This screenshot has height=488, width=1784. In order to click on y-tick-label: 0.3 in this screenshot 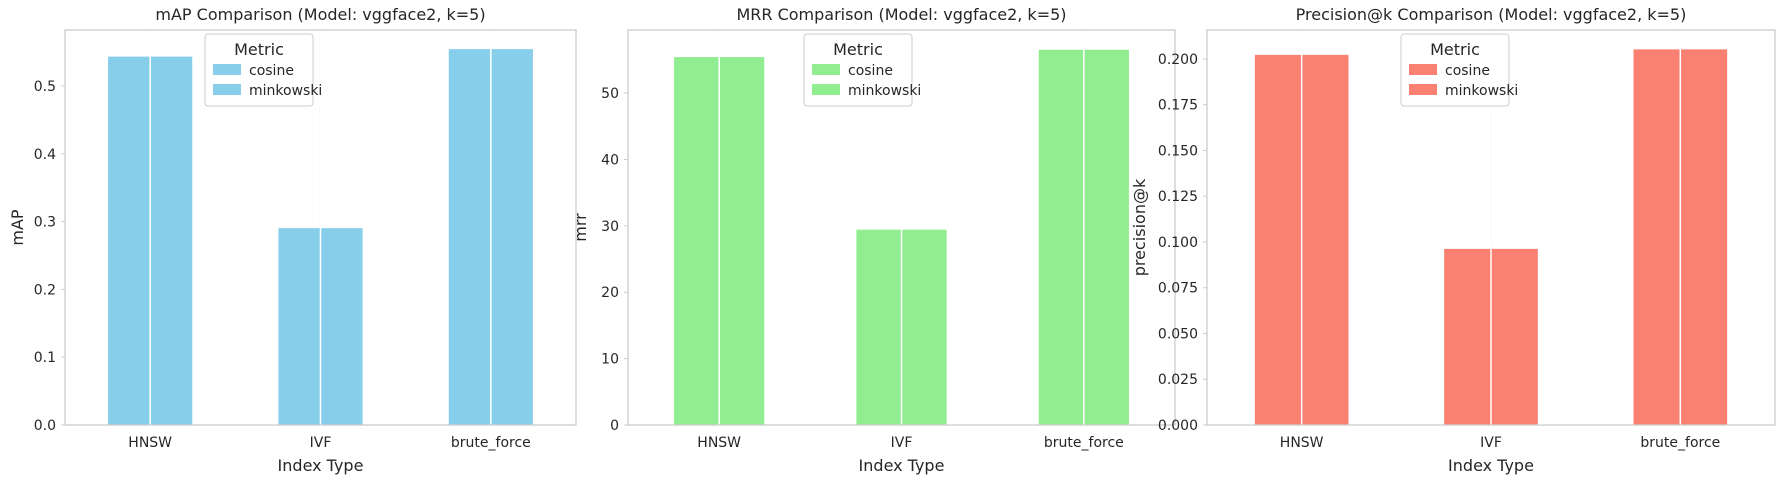, I will do `click(45, 223)`.